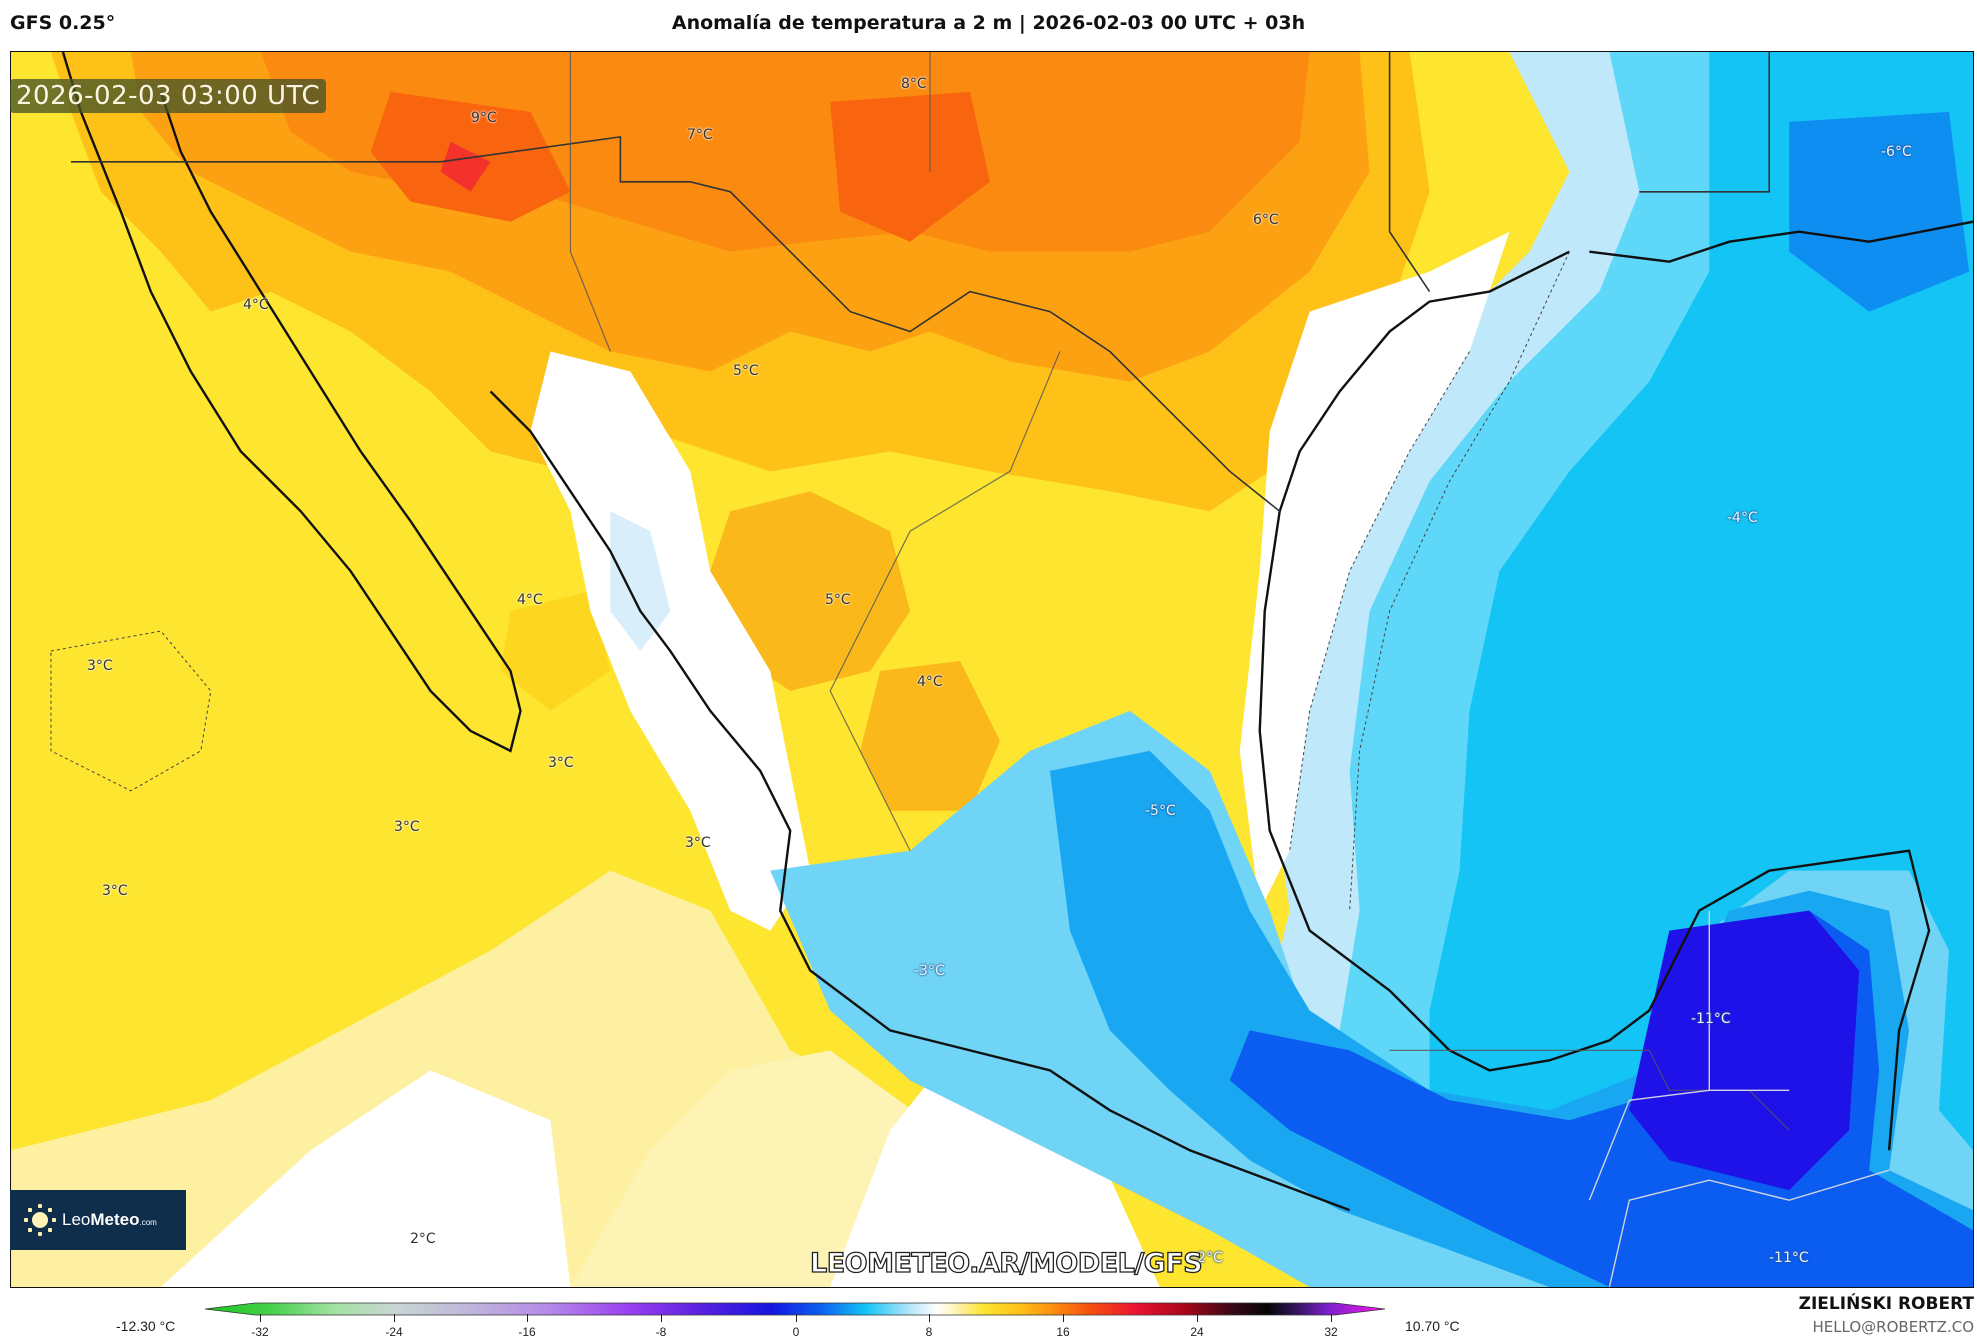  I want to click on author-email: HELLO@ROBERTZ.CO, so click(1893, 1327).